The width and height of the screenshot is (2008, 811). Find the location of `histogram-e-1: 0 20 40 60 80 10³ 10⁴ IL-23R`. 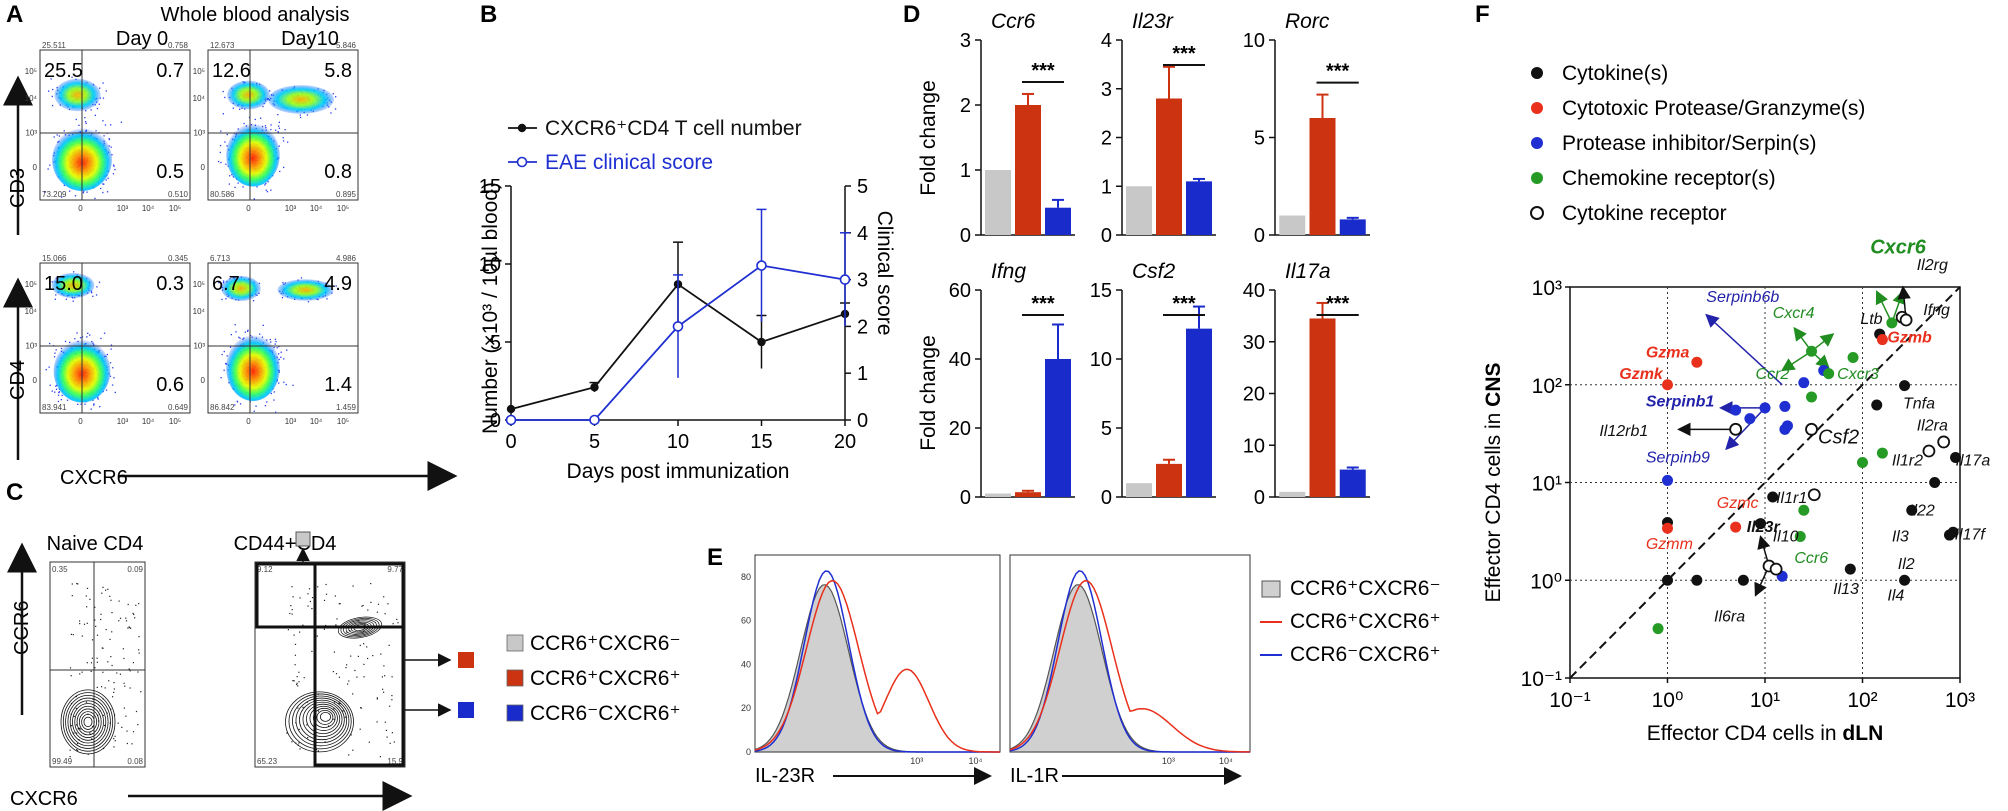

histogram-e-1: 0 20 40 60 80 10³ 10⁴ IL-23R is located at coordinates (871, 670).